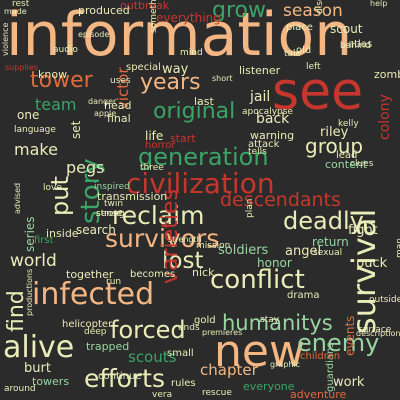  What do you see at coordinates (29, 292) in the screenshot?
I see `cloud-word: productions` at bounding box center [29, 292].